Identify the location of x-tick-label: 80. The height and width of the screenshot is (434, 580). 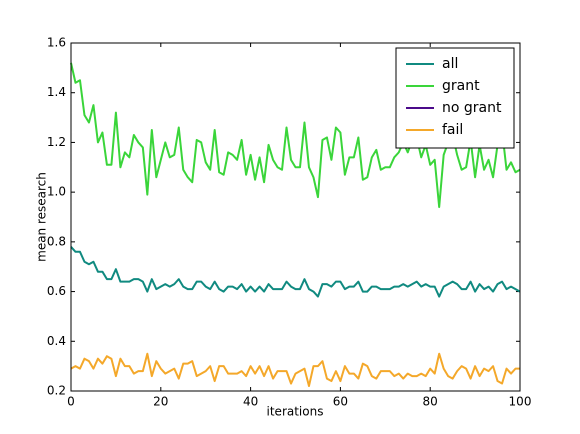
(430, 402).